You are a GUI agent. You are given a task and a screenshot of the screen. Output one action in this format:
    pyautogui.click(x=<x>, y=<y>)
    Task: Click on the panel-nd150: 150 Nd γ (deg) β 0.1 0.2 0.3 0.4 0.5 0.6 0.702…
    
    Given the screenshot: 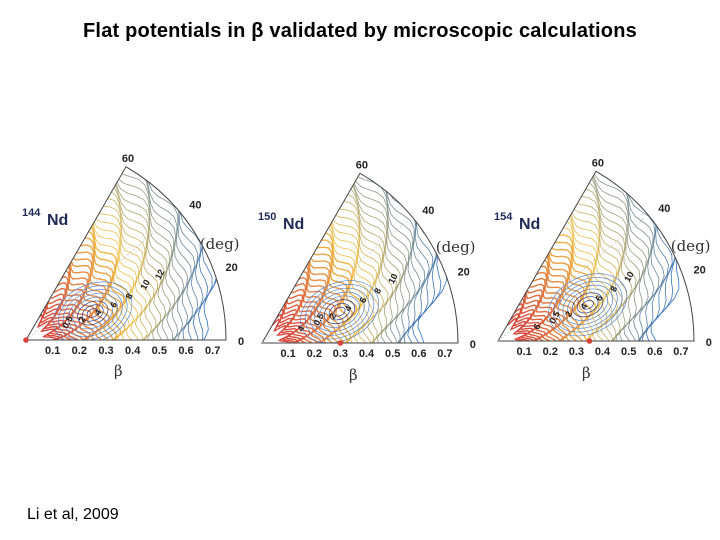 What is the action you would take?
    pyautogui.click(x=367, y=272)
    